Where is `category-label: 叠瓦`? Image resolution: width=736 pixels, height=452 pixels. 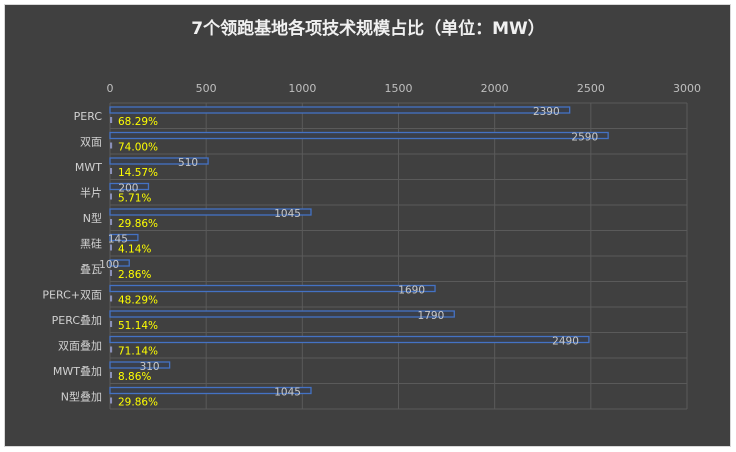
category-label: 叠瓦 is located at coordinates (91, 269).